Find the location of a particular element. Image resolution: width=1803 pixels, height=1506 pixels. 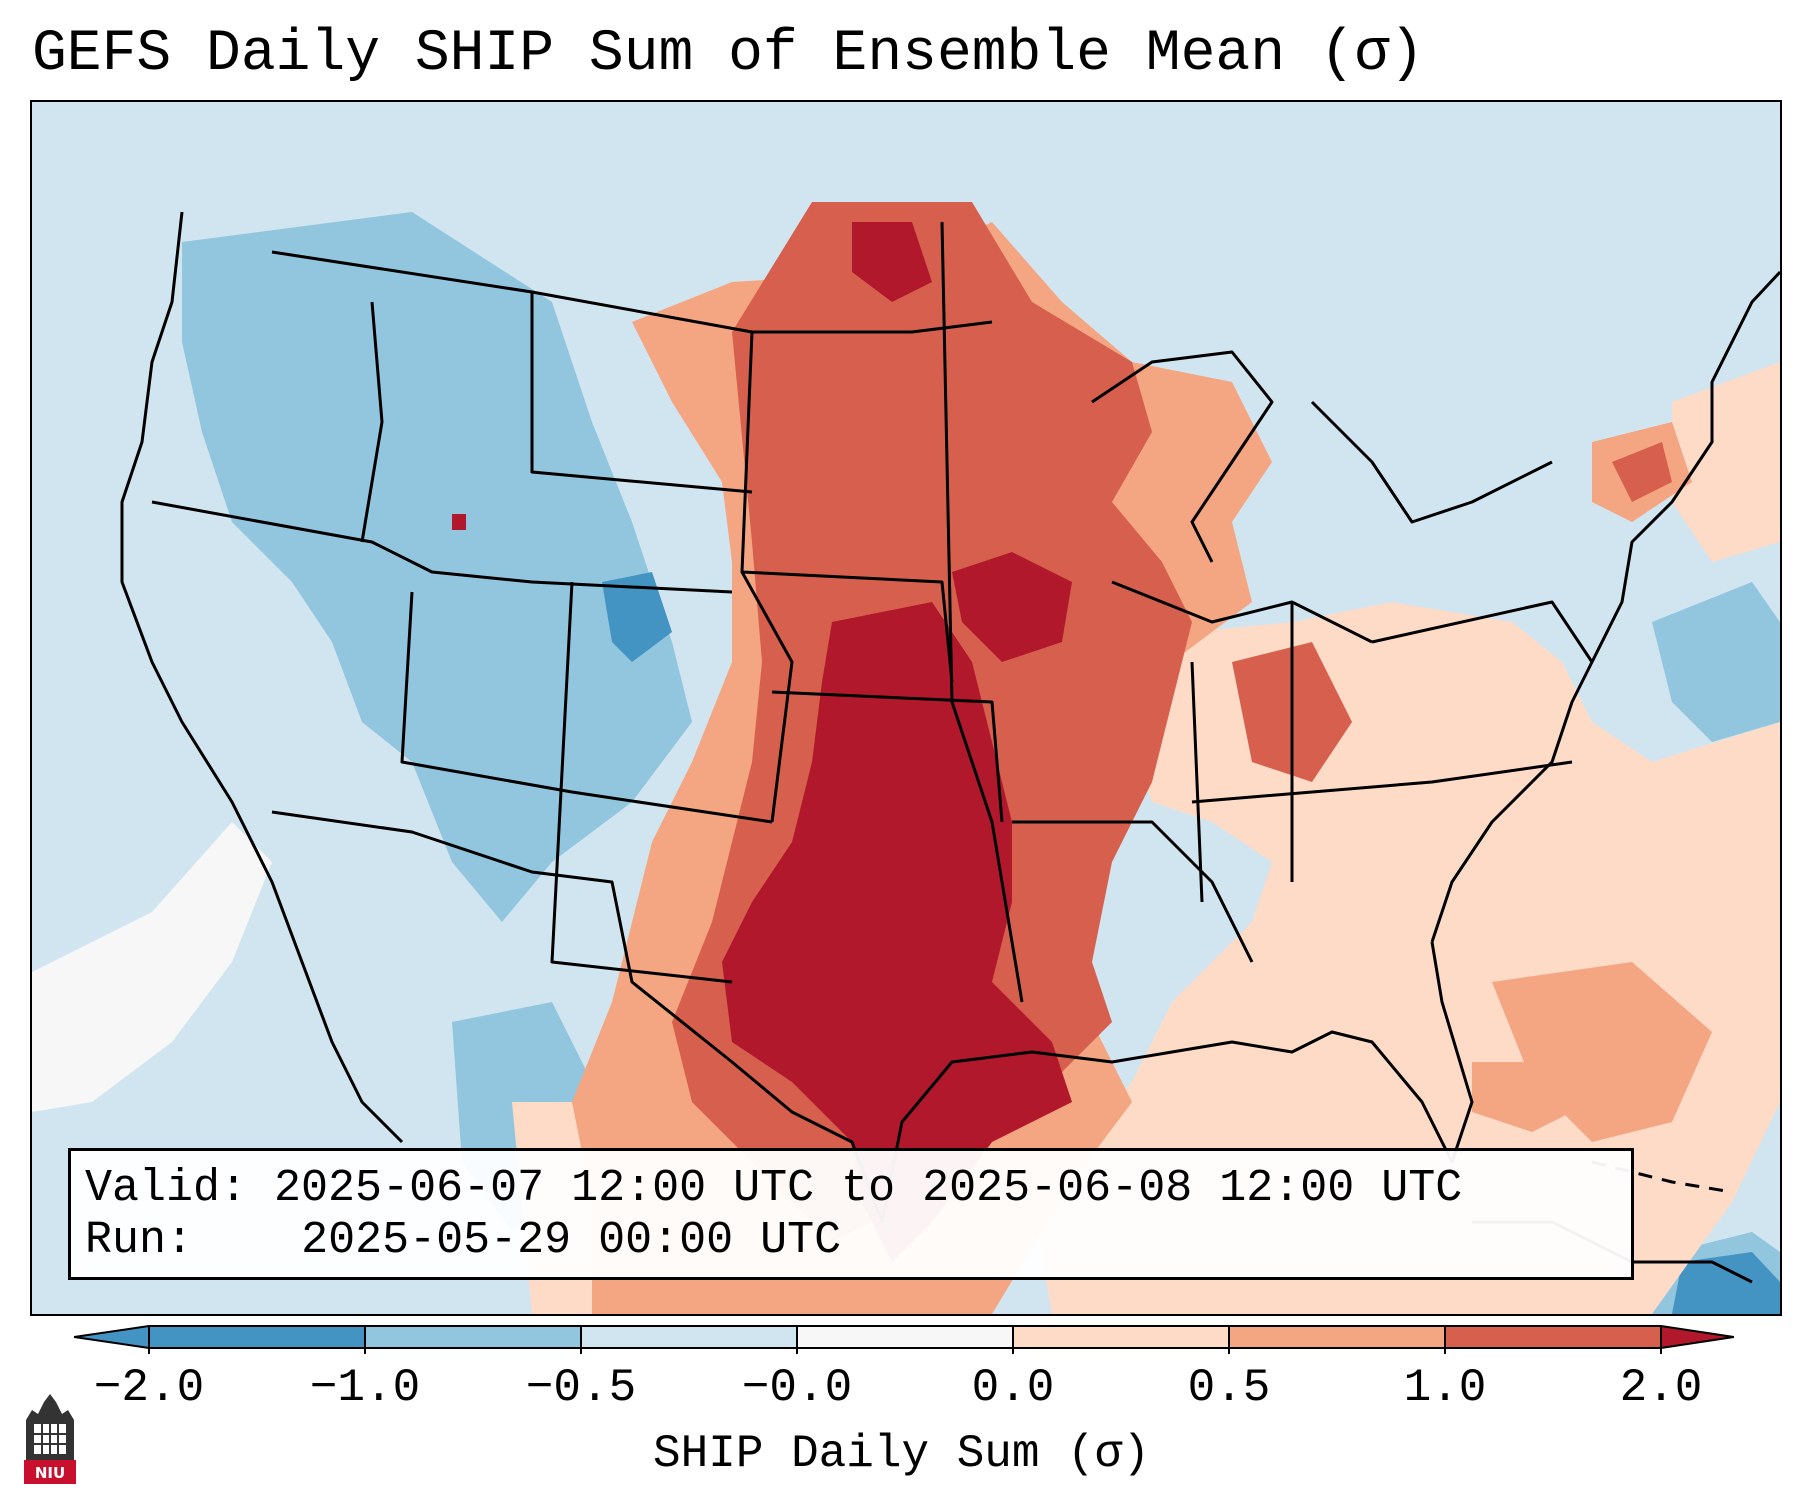

niu-logo: NIU is located at coordinates (50, 1439).